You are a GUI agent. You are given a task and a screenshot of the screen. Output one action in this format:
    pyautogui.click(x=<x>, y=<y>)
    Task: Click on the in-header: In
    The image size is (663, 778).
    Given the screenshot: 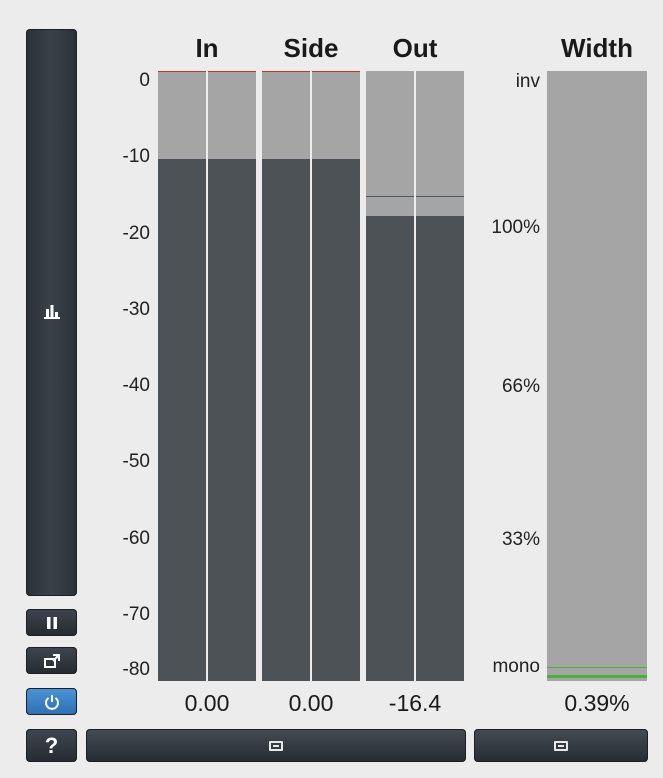 What is the action you would take?
    pyautogui.click(x=207, y=48)
    